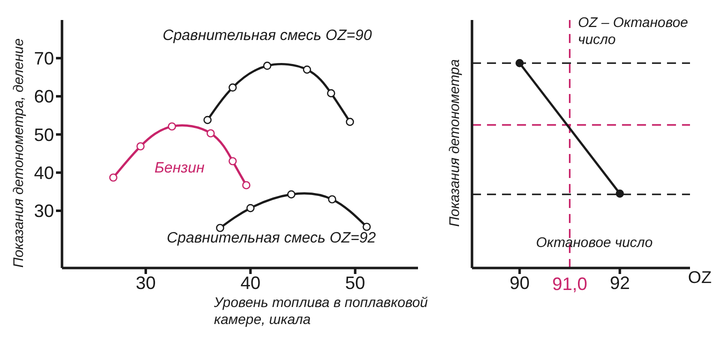  I want to click on series-label: Сравнительная смесь OZ=90, so click(267, 35).